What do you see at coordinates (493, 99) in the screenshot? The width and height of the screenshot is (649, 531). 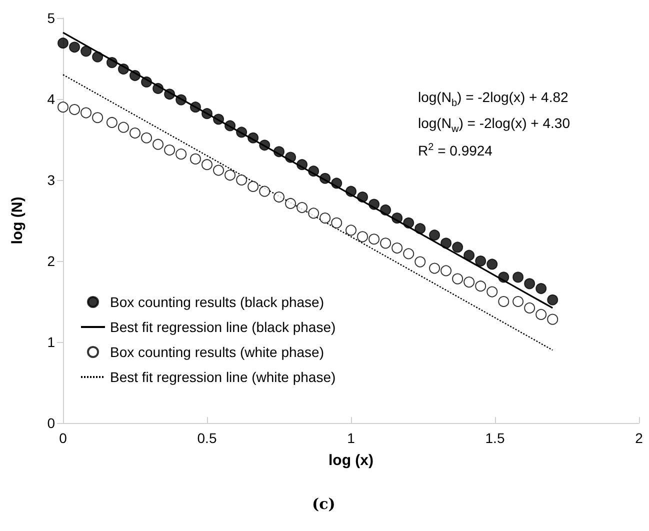 I see `annotation: log(N$_{b}$) = -2log(x) + 4.82` at bounding box center [493, 99].